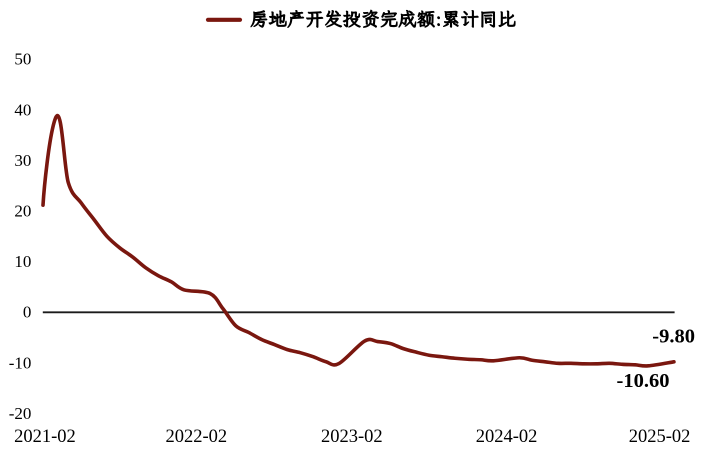  What do you see at coordinates (196, 437) in the screenshot?
I see `svg-text: 2022-02` at bounding box center [196, 437].